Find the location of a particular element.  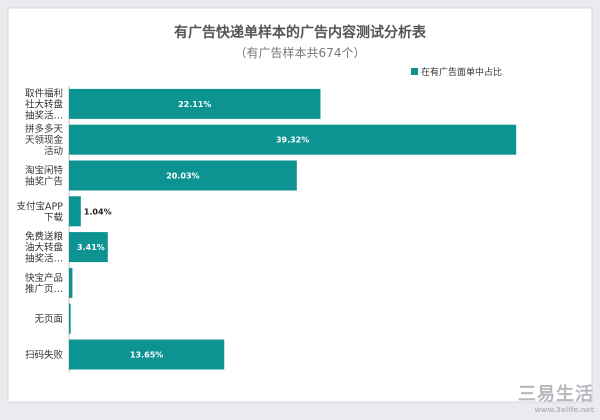

legend-label: 在有广告面单中占比 is located at coordinates (461, 72).